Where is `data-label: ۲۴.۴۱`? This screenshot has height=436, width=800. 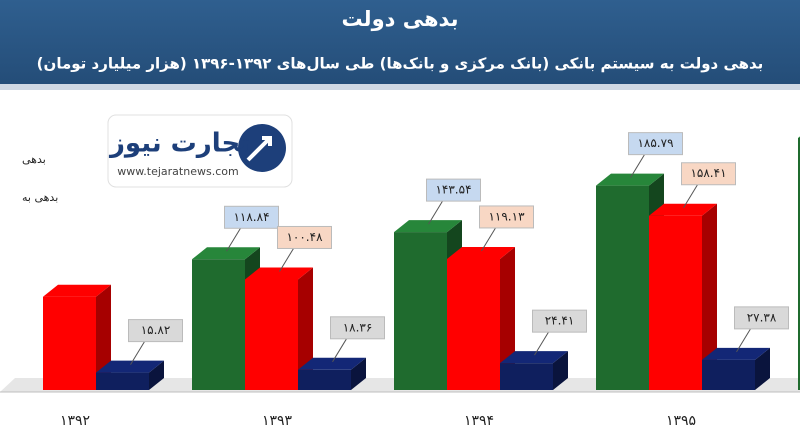 data-label: ۲۴.۴۱ is located at coordinates (560, 321).